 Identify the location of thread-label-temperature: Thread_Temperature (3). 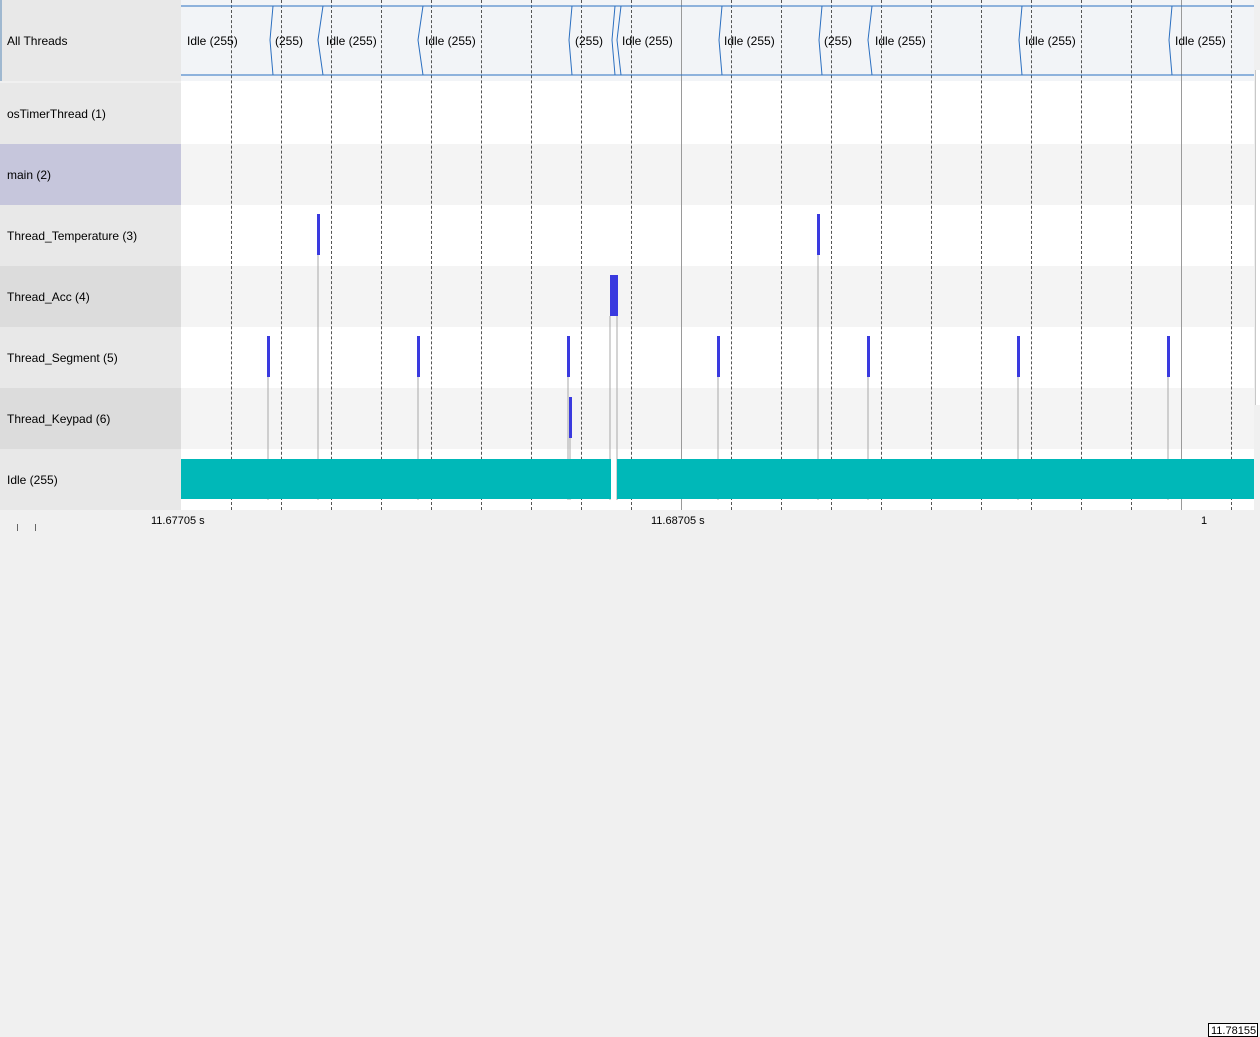
(90, 235).